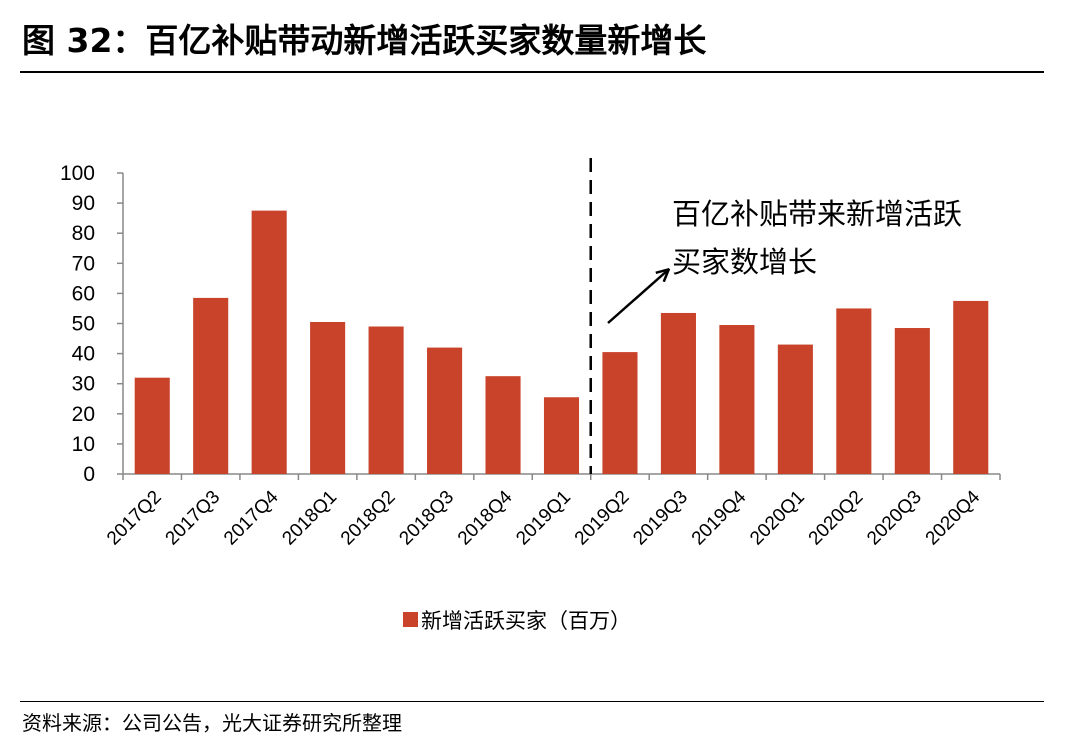  I want to click on legend-label: 新增活跃买家（百万）, so click(526, 621).